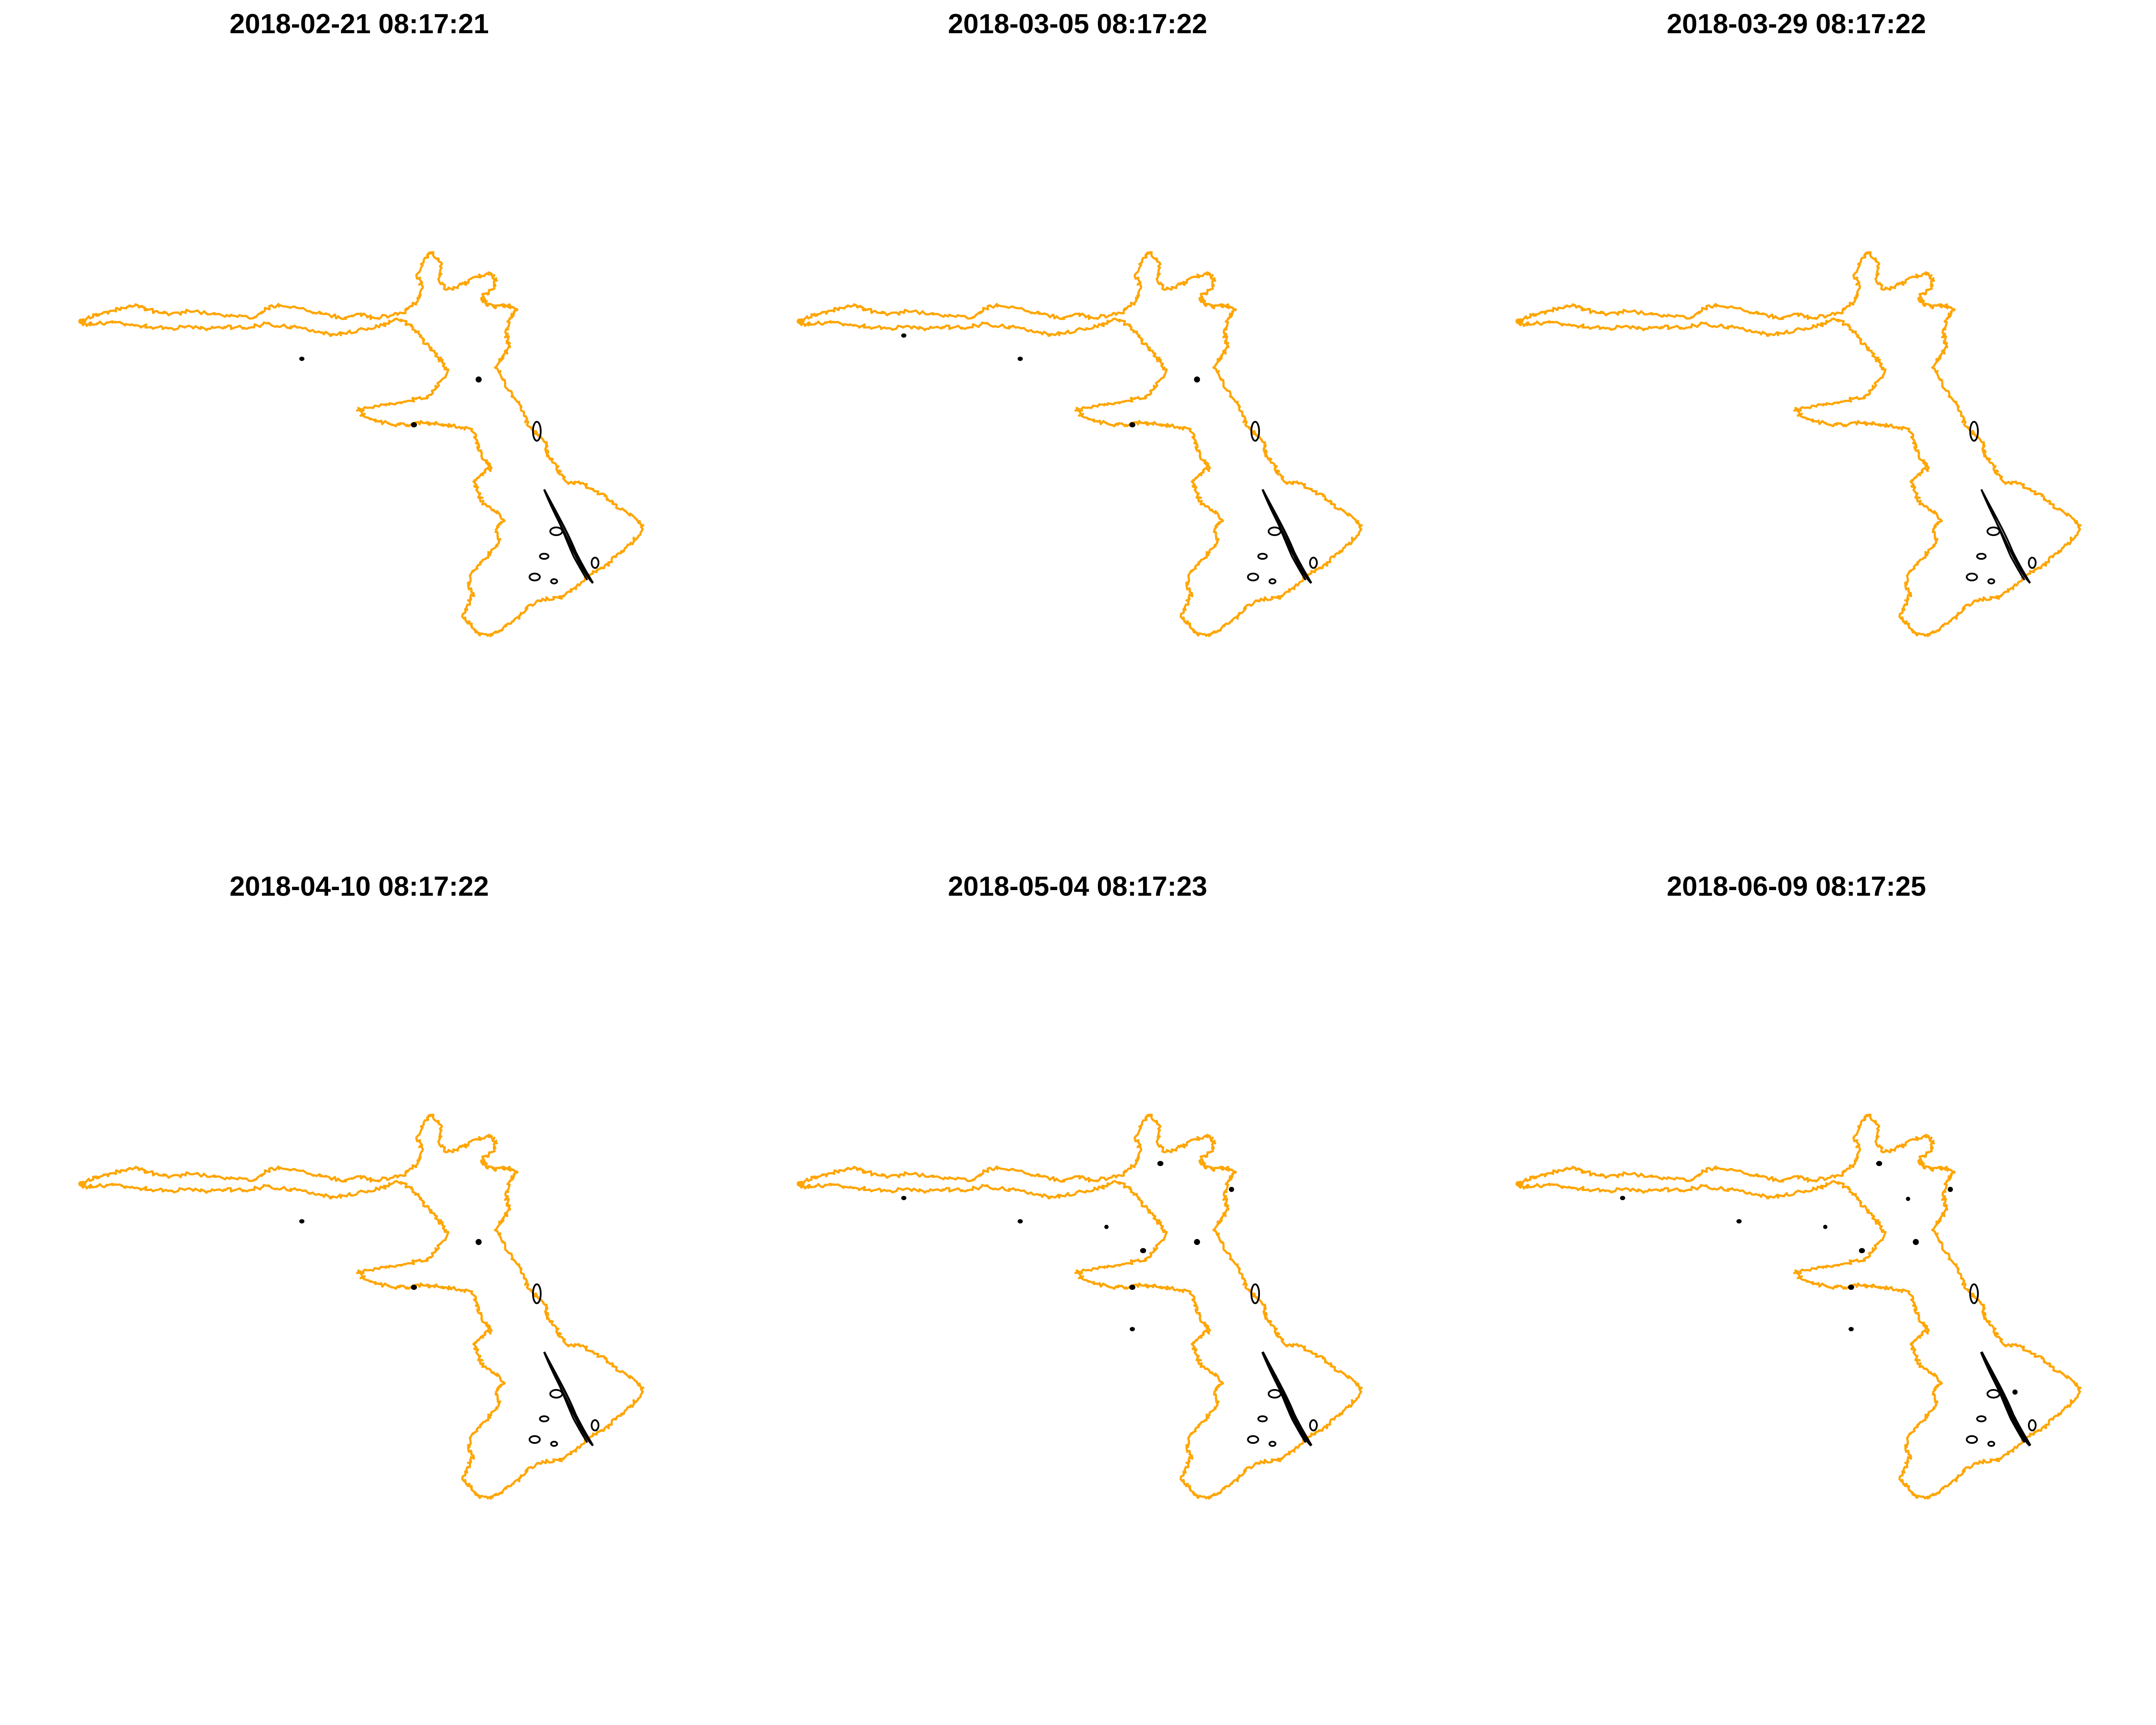 Image resolution: width=2156 pixels, height=1725 pixels. What do you see at coordinates (1796, 886) in the screenshot?
I see `panel-title-6: 2018-06-09 08:17:25` at bounding box center [1796, 886].